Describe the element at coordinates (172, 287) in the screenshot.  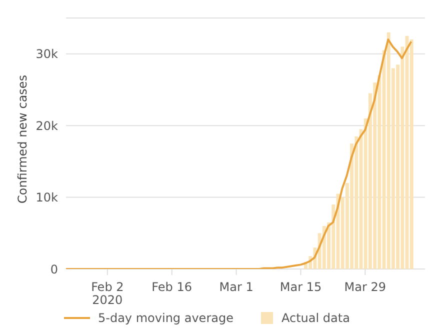
I see `x-tick-label: Feb 16` at that location.